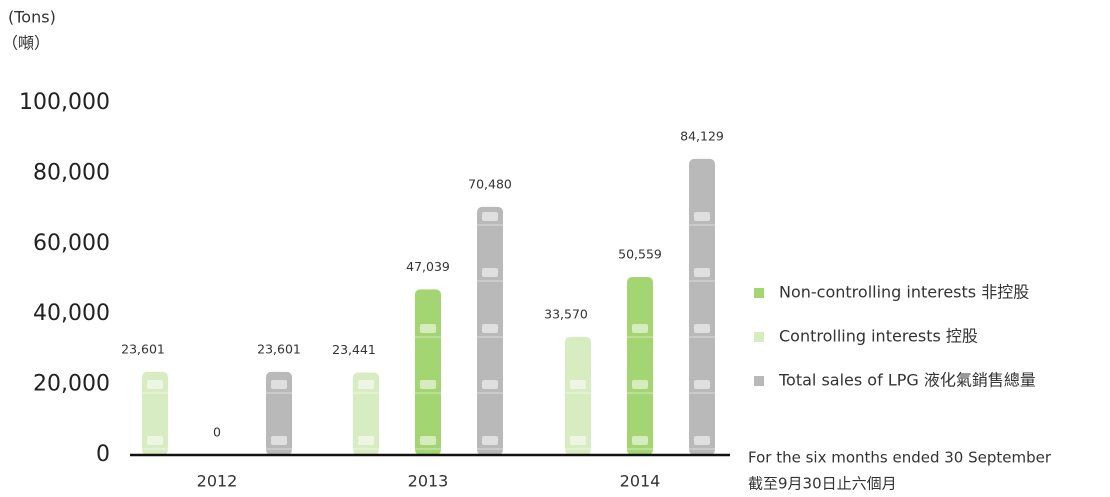 The width and height of the screenshot is (1110, 497). What do you see at coordinates (26, 43) in the screenshot?
I see `y-unit-label: （噸）` at bounding box center [26, 43].